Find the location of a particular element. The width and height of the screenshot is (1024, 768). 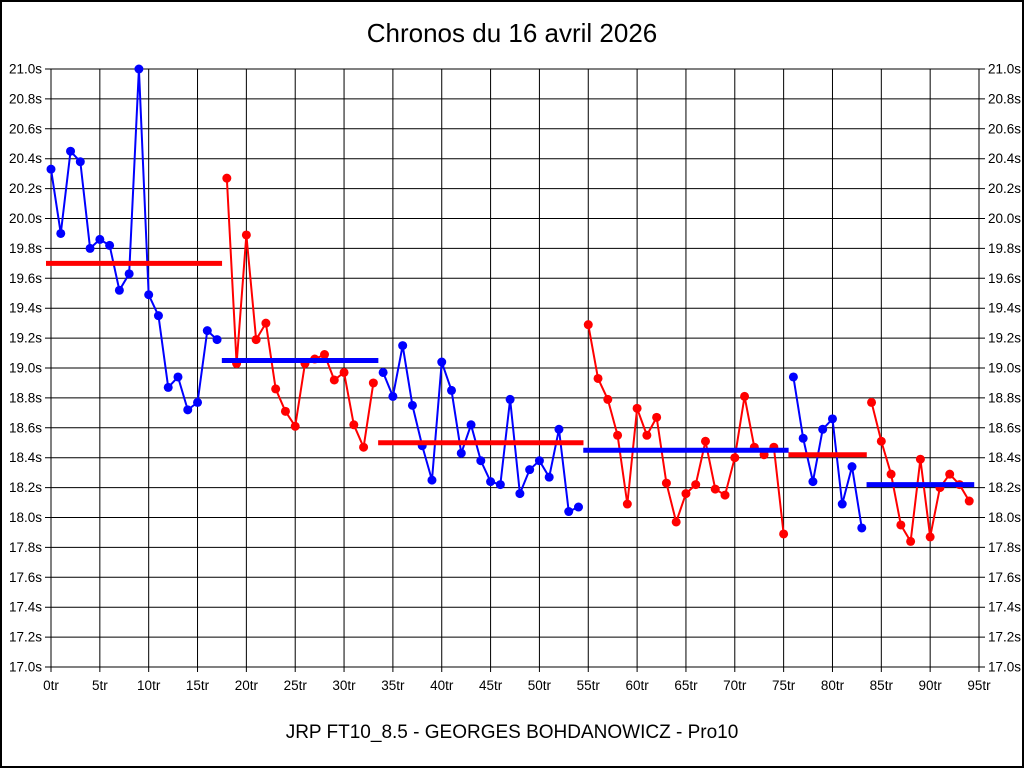

y-axis-label-left: 20.2s is located at coordinates (25, 188).